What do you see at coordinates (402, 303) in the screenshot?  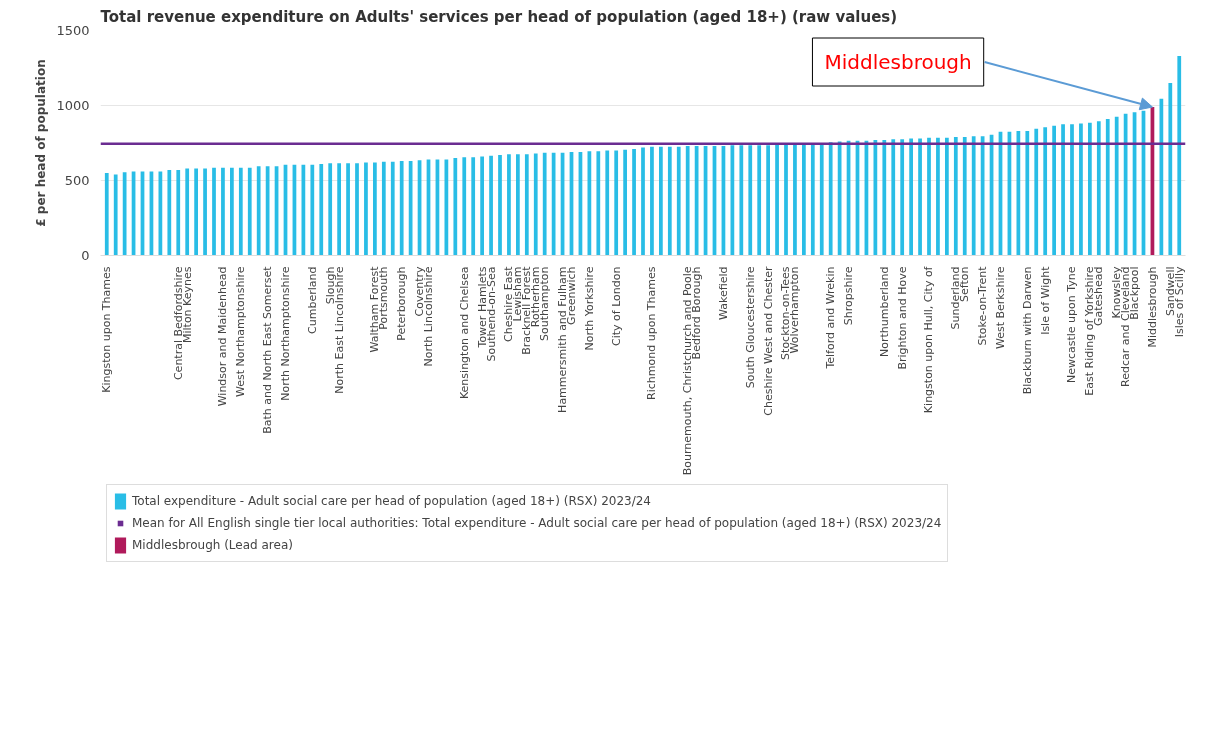 I see `x-tick-label: Peterborough` at bounding box center [402, 303].